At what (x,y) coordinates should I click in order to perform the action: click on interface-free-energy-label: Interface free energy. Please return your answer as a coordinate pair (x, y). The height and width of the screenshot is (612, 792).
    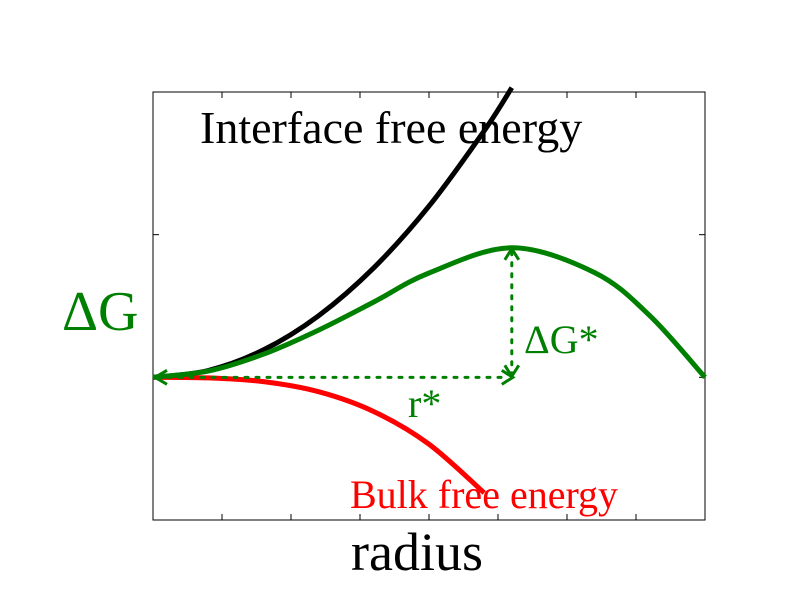
    Looking at the image, I should click on (391, 127).